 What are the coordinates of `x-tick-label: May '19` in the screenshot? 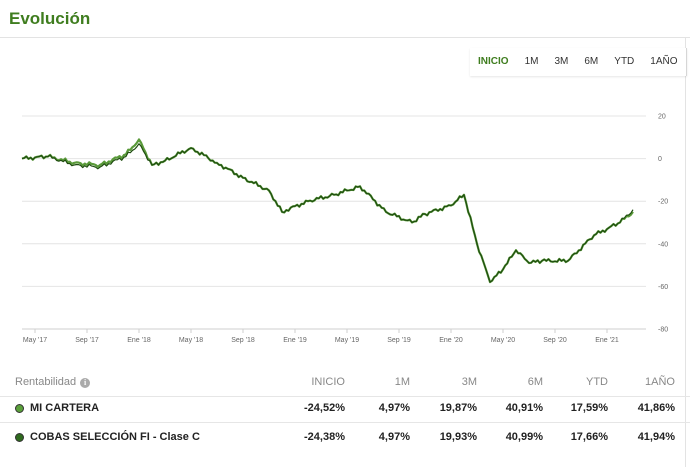 It's located at (347, 340).